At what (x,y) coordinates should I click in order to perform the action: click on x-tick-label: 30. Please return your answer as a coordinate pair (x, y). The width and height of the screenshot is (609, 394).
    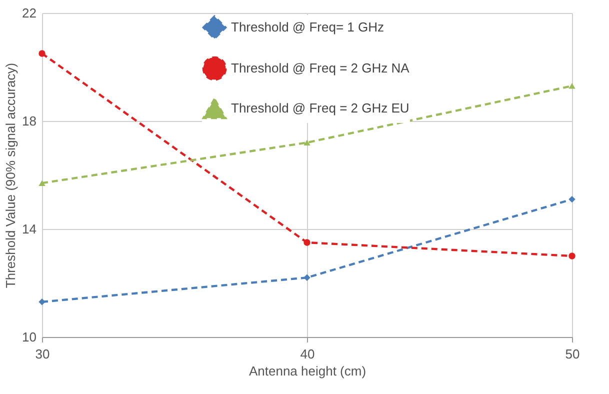
    Looking at the image, I should click on (42, 354).